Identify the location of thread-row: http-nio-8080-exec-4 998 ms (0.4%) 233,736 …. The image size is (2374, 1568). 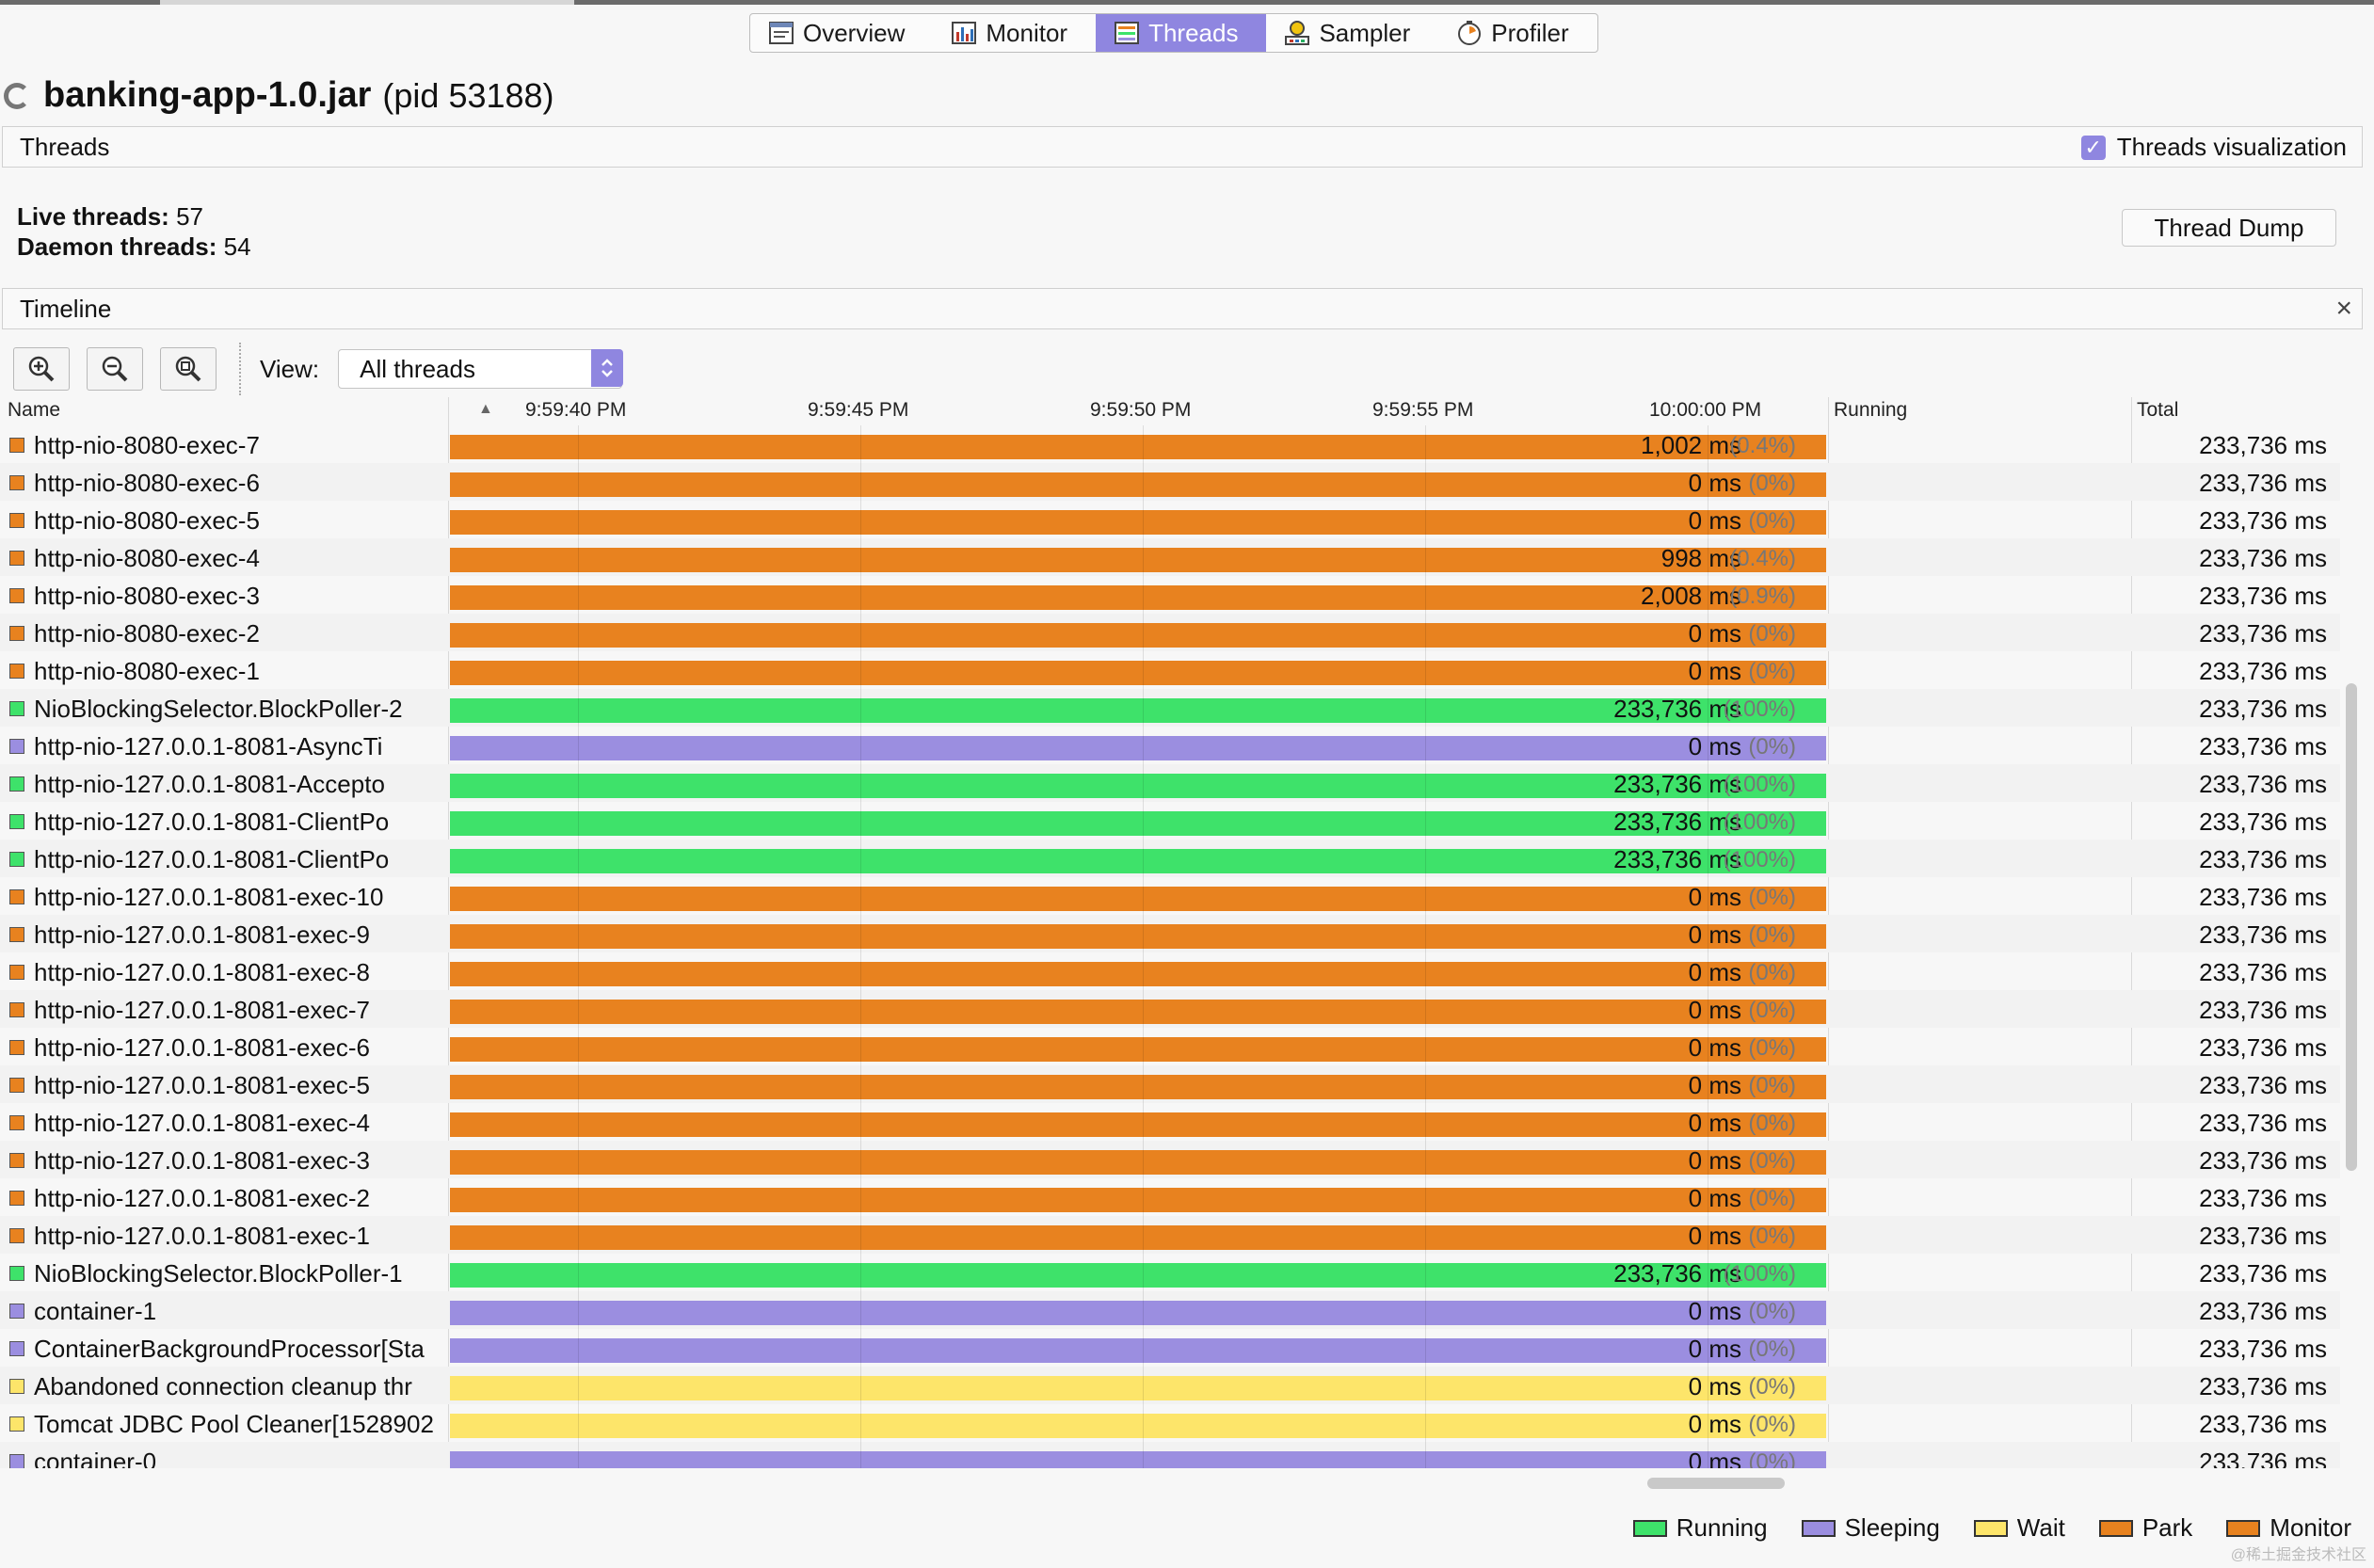
(1170, 557).